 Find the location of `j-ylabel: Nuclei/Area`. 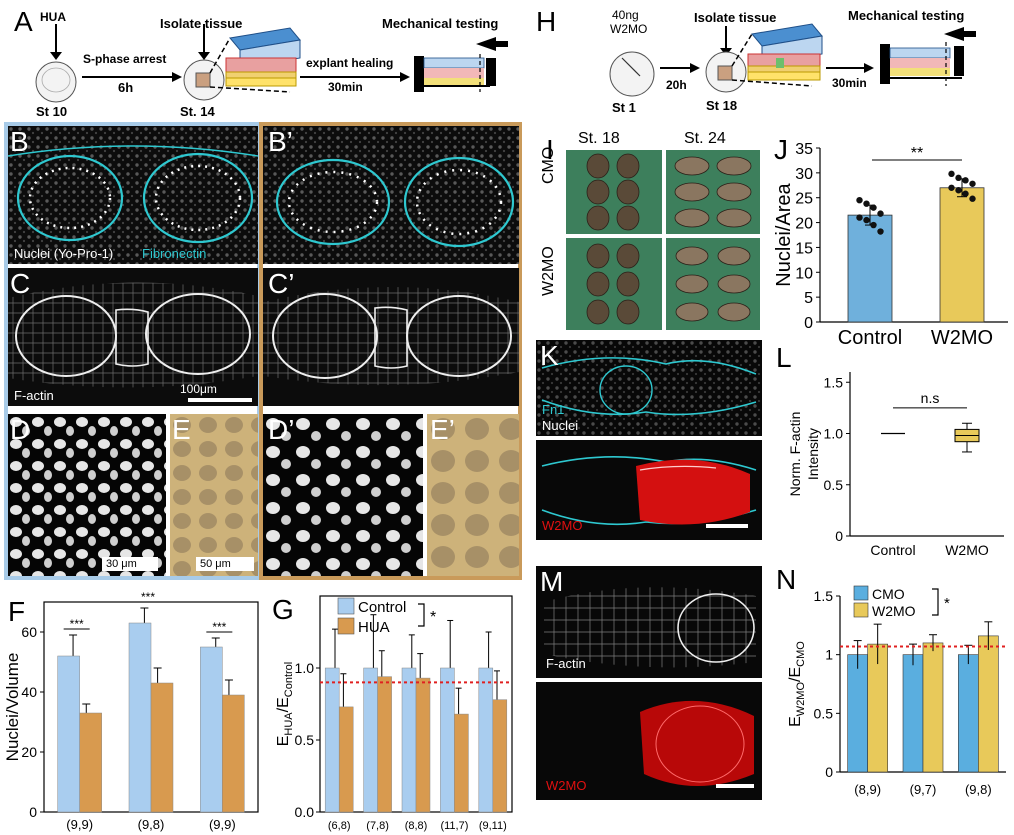

j-ylabel: Nuclei/Area is located at coordinates (784, 234).